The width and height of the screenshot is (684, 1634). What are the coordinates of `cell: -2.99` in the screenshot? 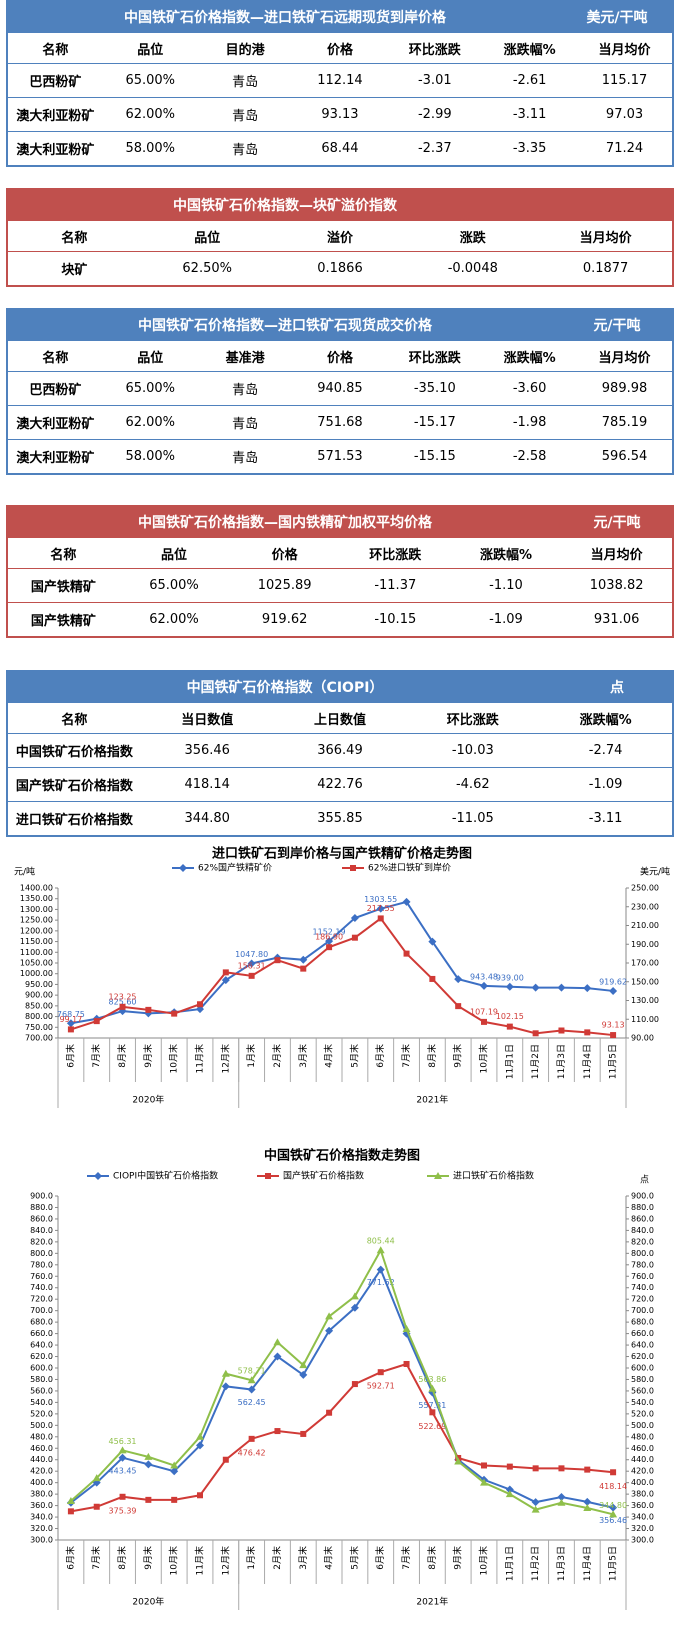 It's located at (435, 114).